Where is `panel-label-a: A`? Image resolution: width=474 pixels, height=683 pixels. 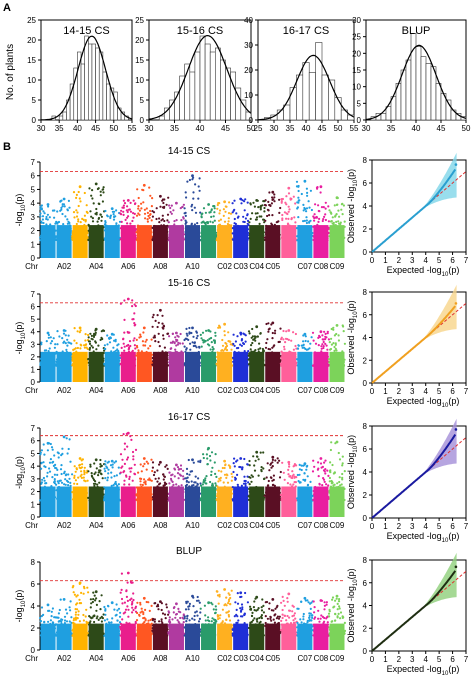 panel-label-a: A is located at coordinates (7, 8).